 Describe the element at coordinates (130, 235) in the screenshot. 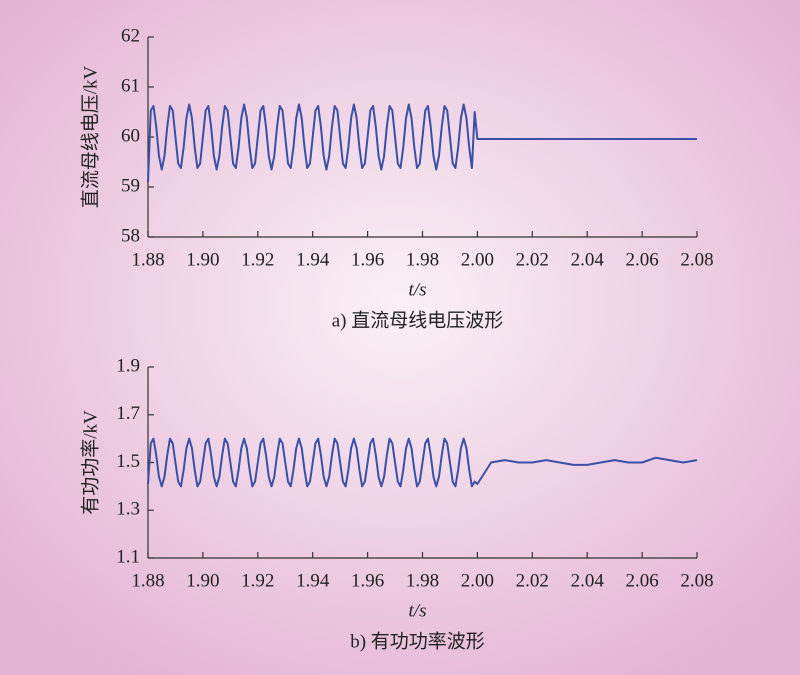

I see `y-tick-label: 58` at that location.